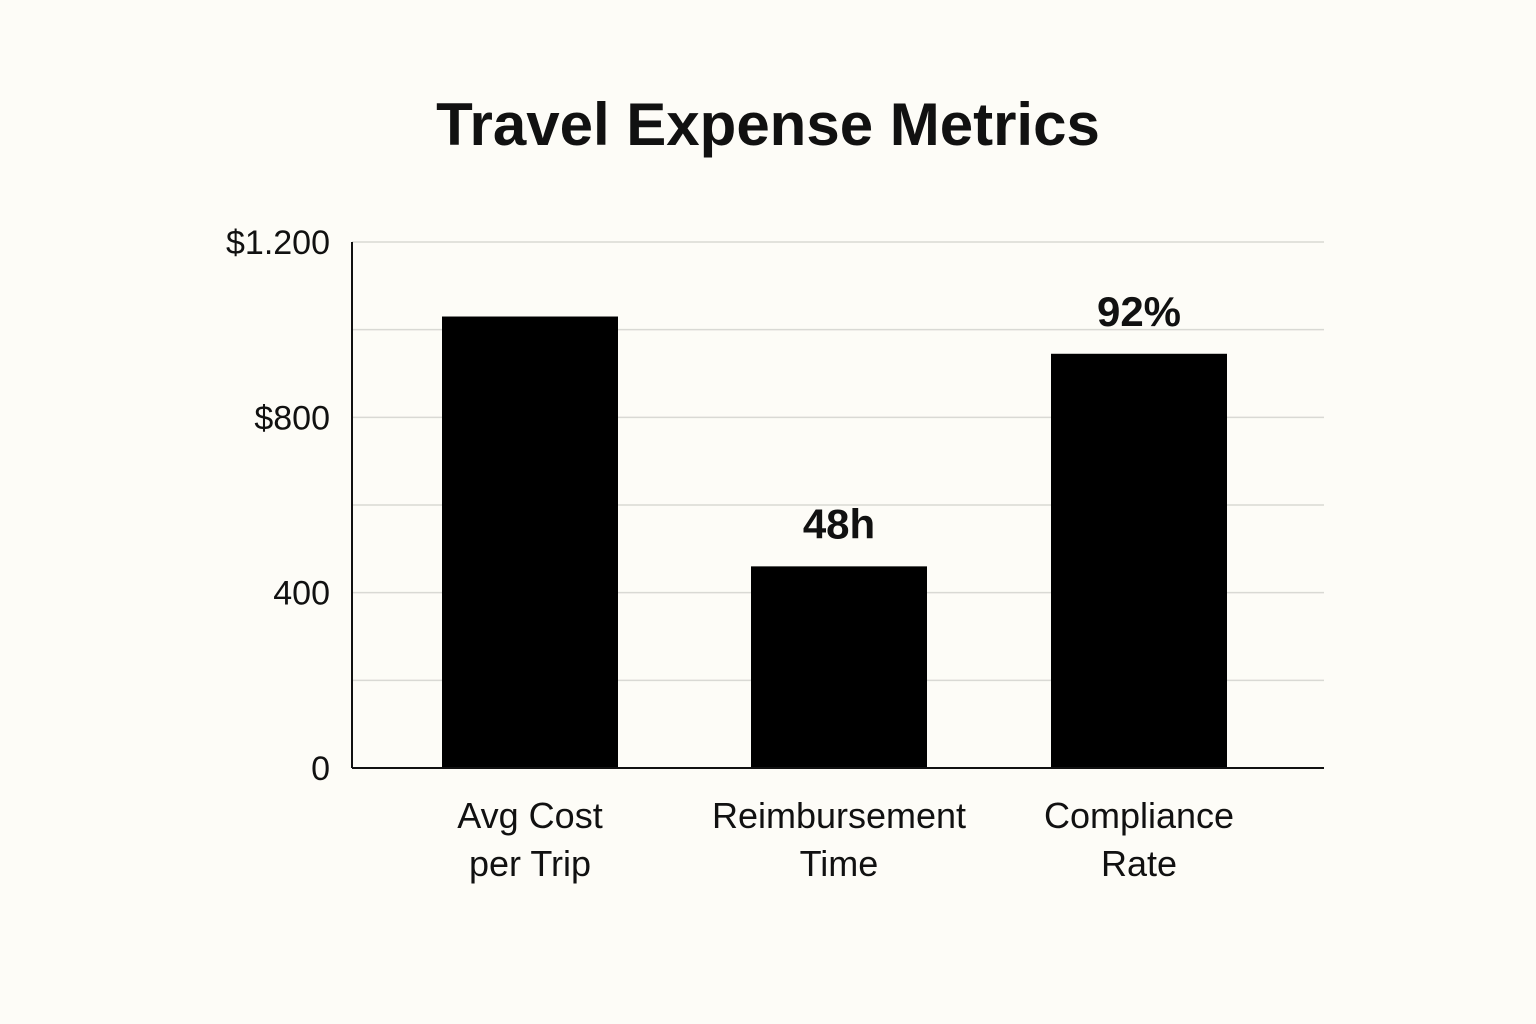 The height and width of the screenshot is (1024, 1536). What do you see at coordinates (529, 815) in the screenshot?
I see `x-category-label-line: Avg Cost` at bounding box center [529, 815].